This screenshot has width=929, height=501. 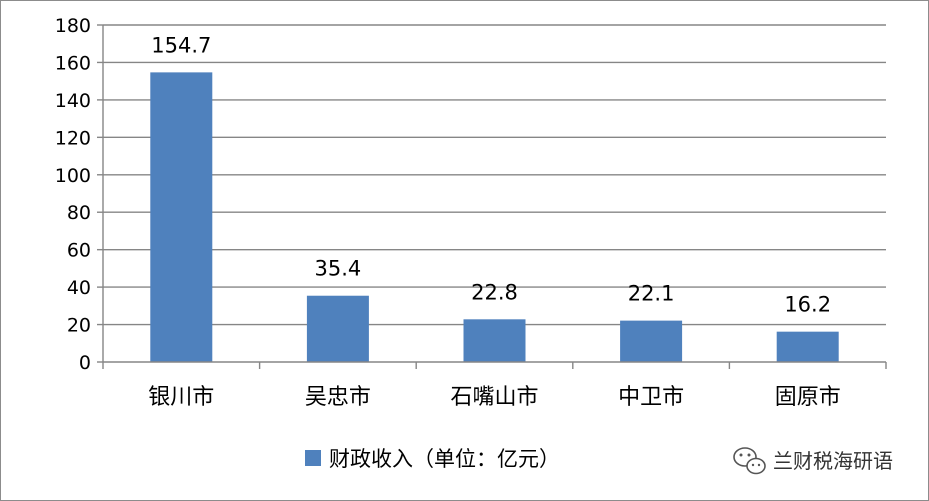 What do you see at coordinates (73, 176) in the screenshot?
I see `y-tick-label: 100` at bounding box center [73, 176].